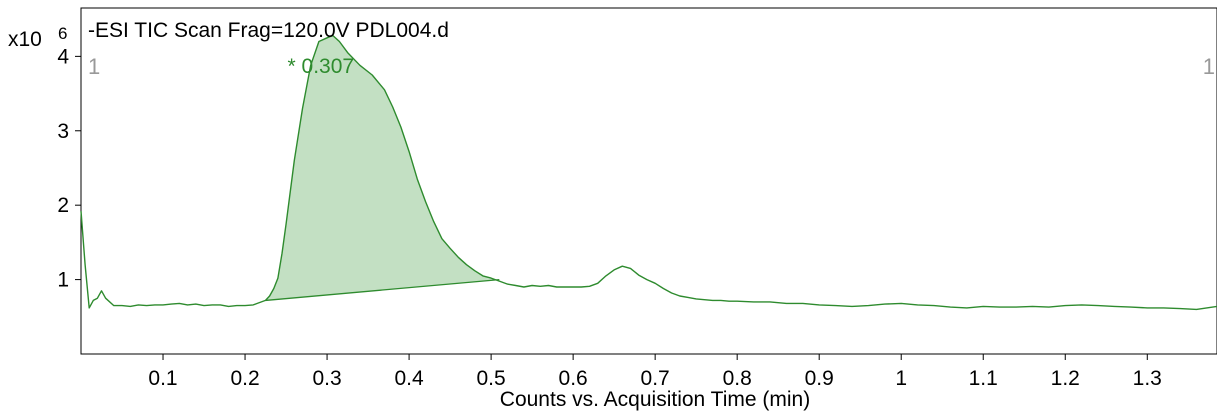  Describe the element at coordinates (63, 131) in the screenshot. I see `y-tick-label: 3` at that location.